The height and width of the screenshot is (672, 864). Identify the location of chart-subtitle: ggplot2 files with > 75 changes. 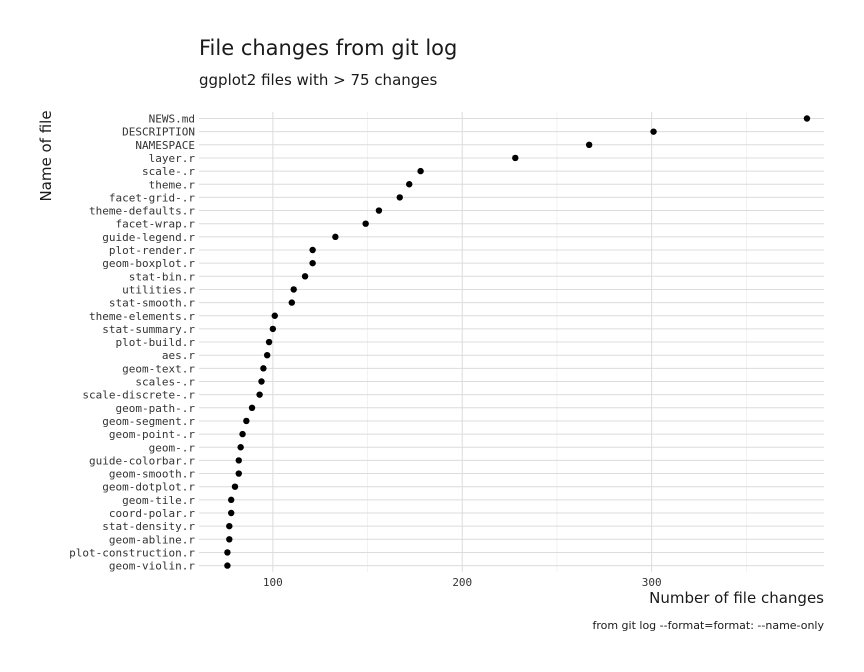
(318, 80).